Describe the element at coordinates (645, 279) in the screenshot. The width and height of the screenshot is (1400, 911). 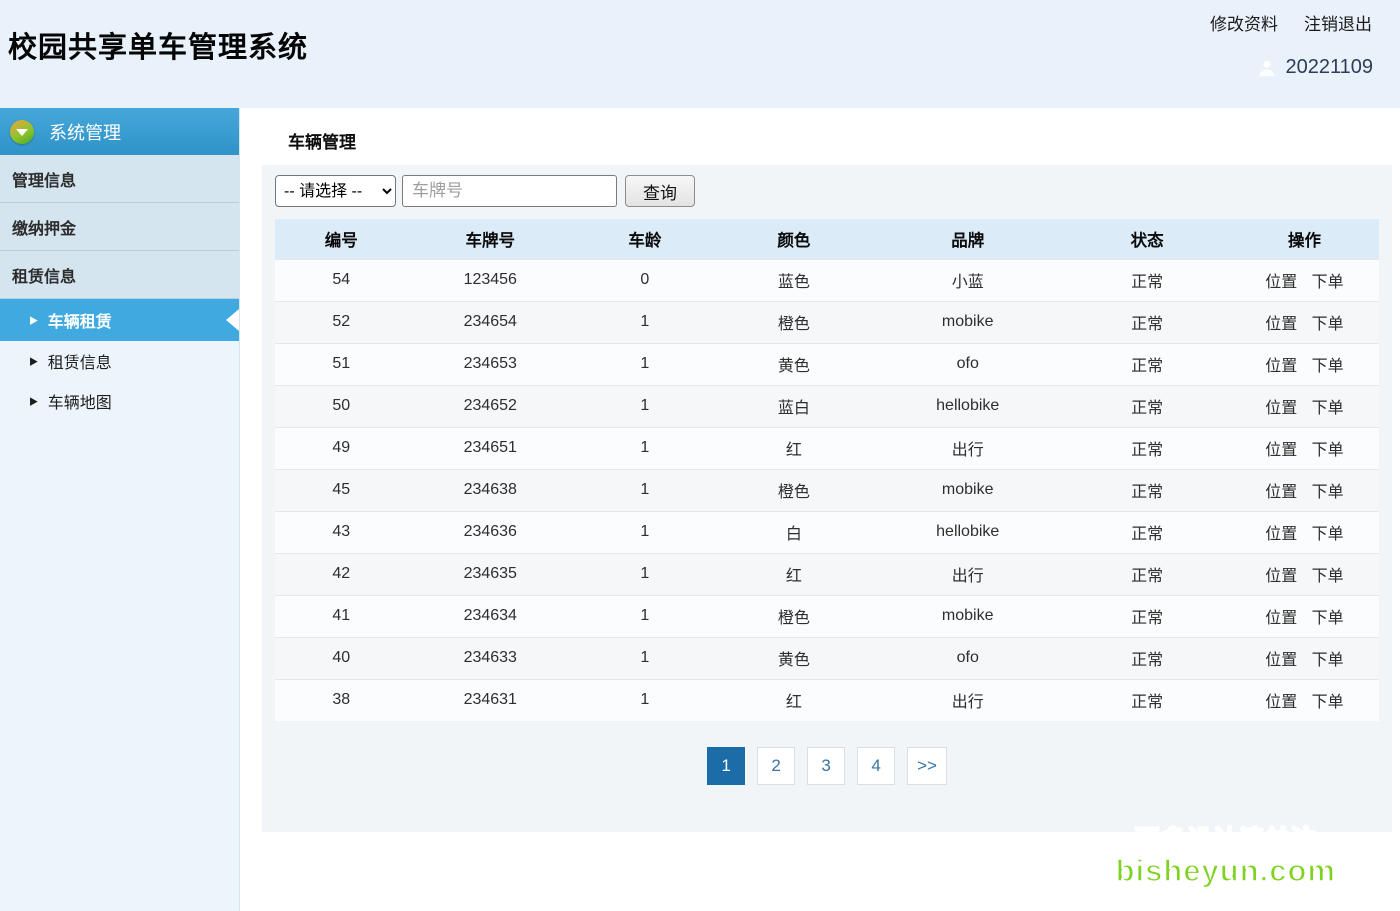
I see `cell-age: 0` at that location.